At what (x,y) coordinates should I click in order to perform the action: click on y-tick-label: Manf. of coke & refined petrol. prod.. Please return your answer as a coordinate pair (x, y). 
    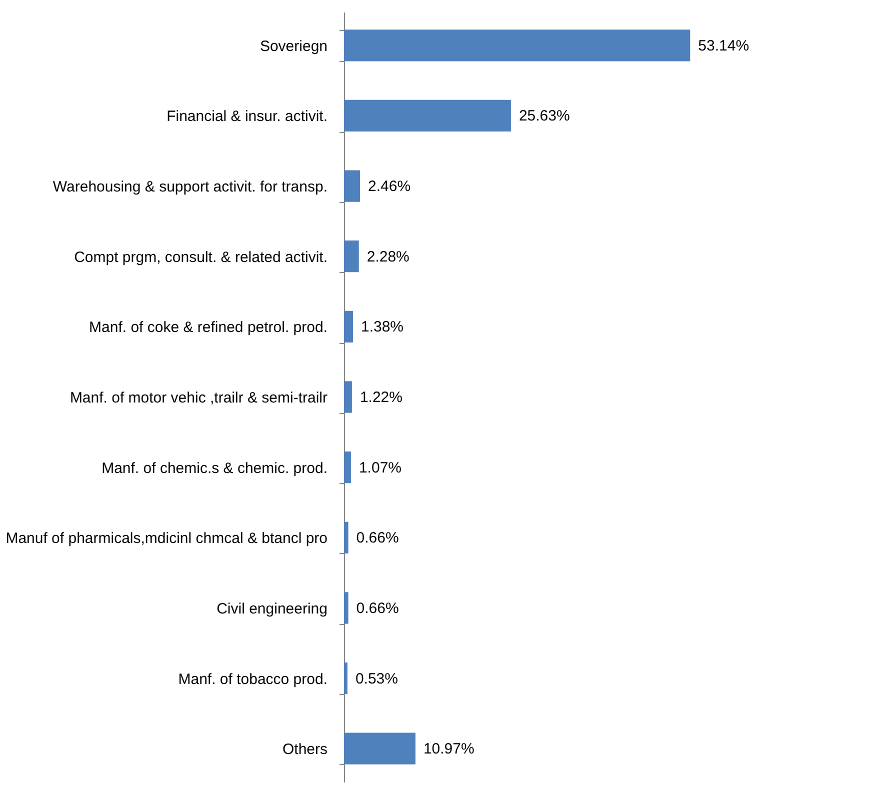
    Looking at the image, I should click on (208, 327).